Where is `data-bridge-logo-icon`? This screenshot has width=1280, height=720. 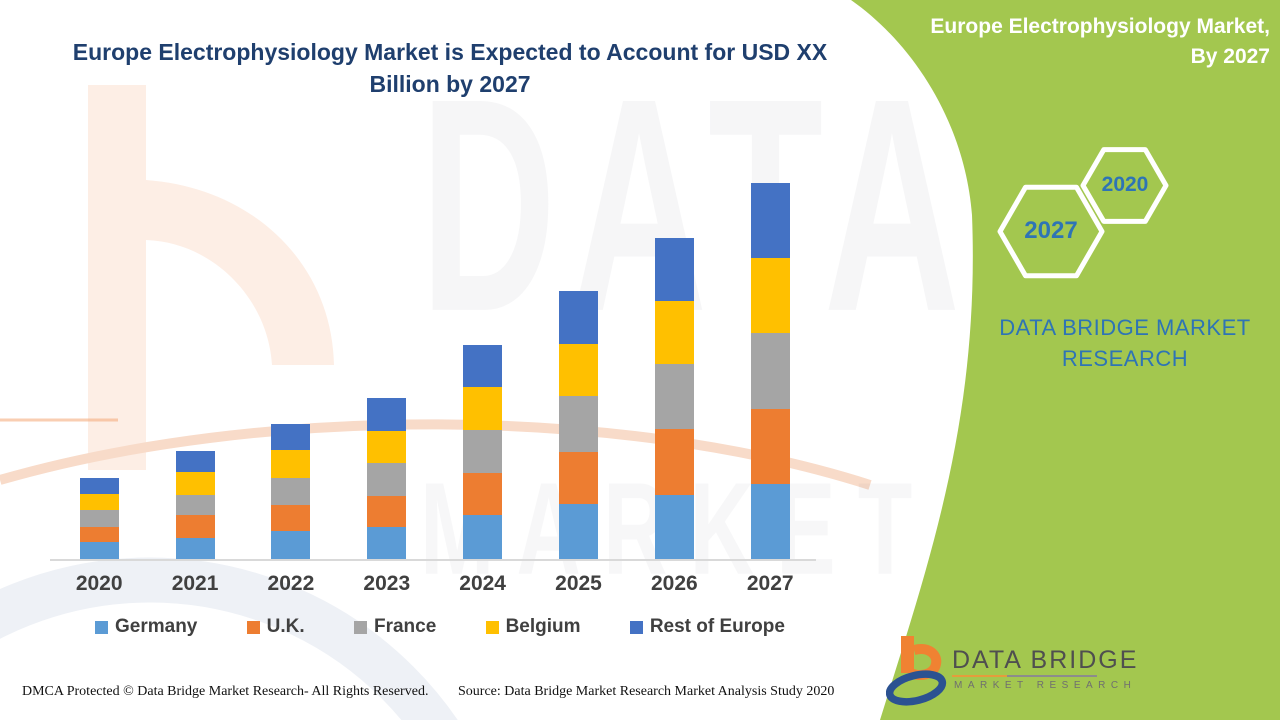
data-bridge-logo-icon is located at coordinates (916, 671).